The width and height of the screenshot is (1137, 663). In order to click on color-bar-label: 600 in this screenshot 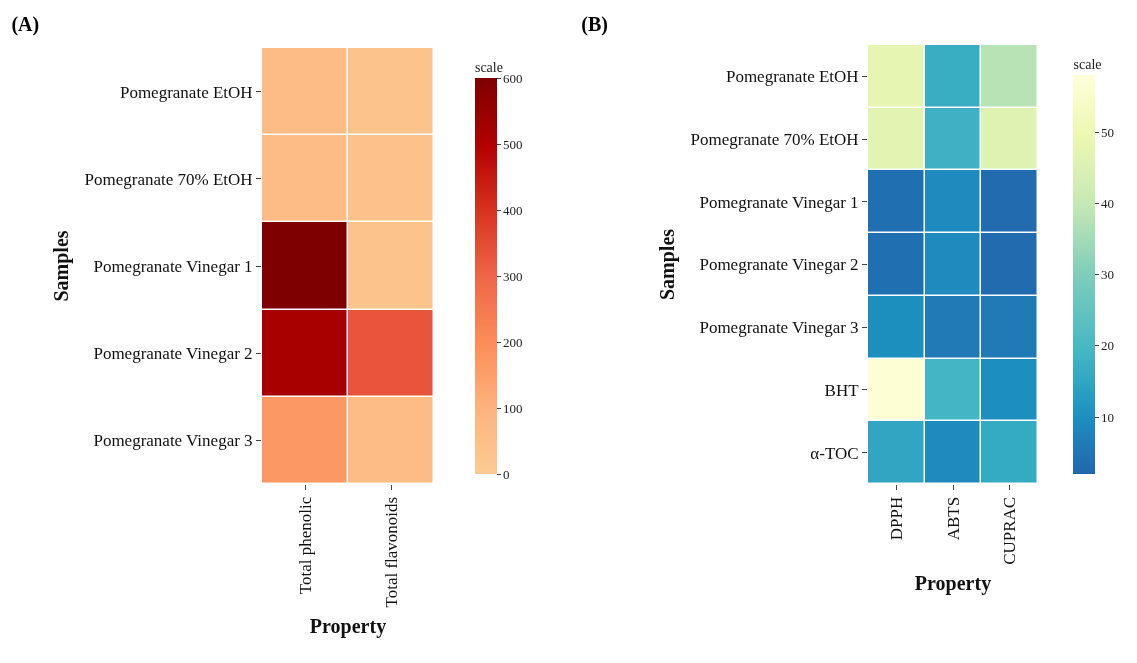, I will do `click(513, 78)`.